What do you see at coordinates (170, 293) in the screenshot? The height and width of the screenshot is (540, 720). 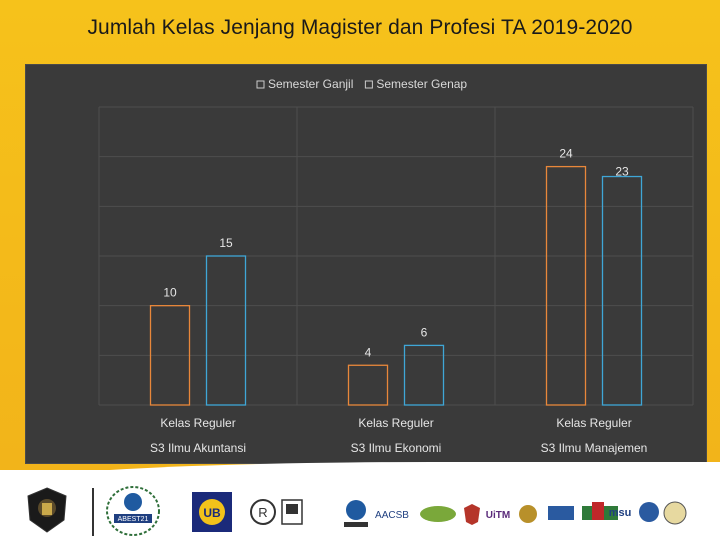 I see `data-label-0-0: 10` at bounding box center [170, 293].